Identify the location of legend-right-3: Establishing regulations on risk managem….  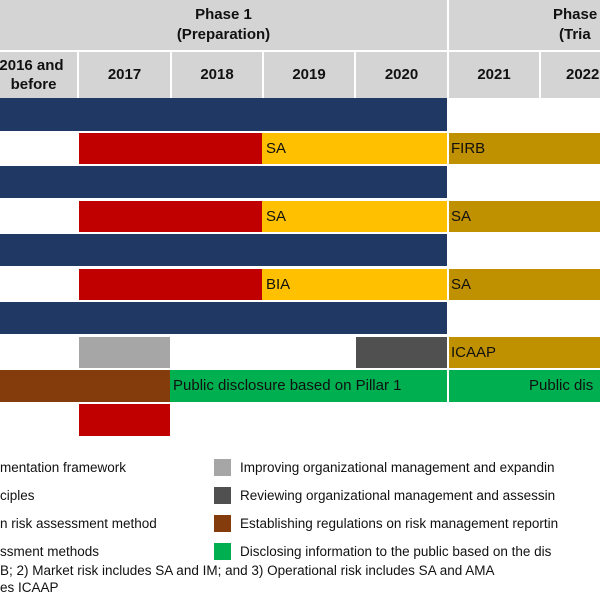
(399, 523).